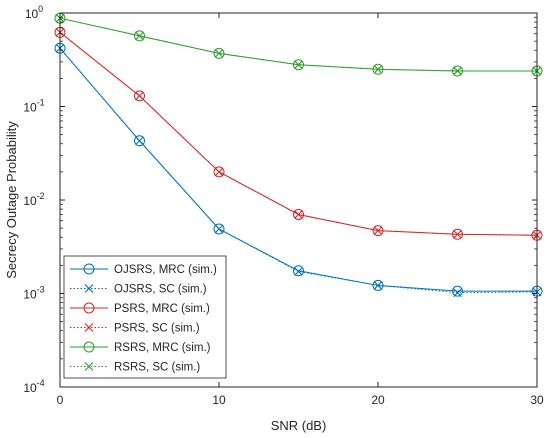 This screenshot has width=550, height=438. I want to click on legend-entry: RSRS, SC (sim.), so click(135, 368).